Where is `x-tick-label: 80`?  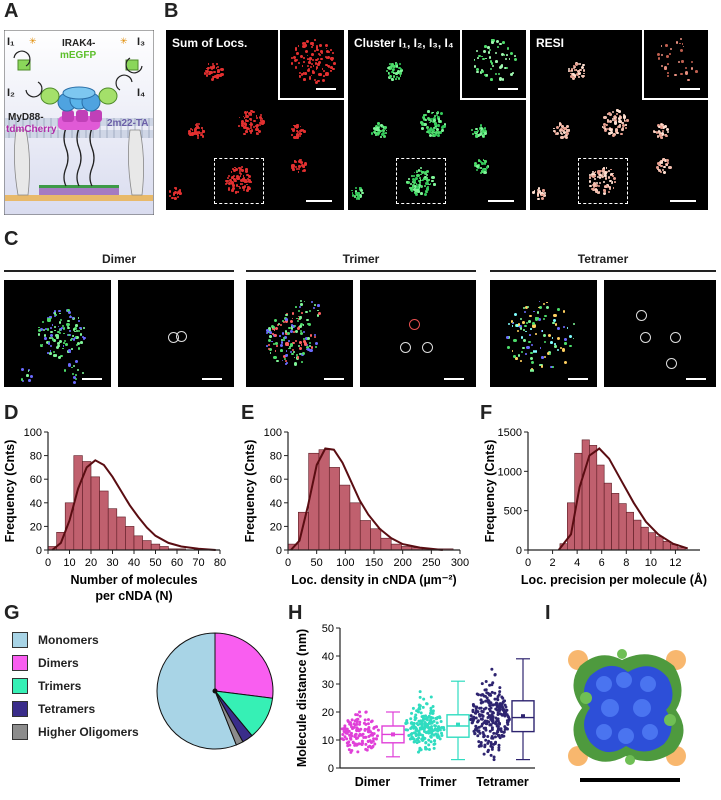
x-tick-label: 80 is located at coordinates (220, 563).